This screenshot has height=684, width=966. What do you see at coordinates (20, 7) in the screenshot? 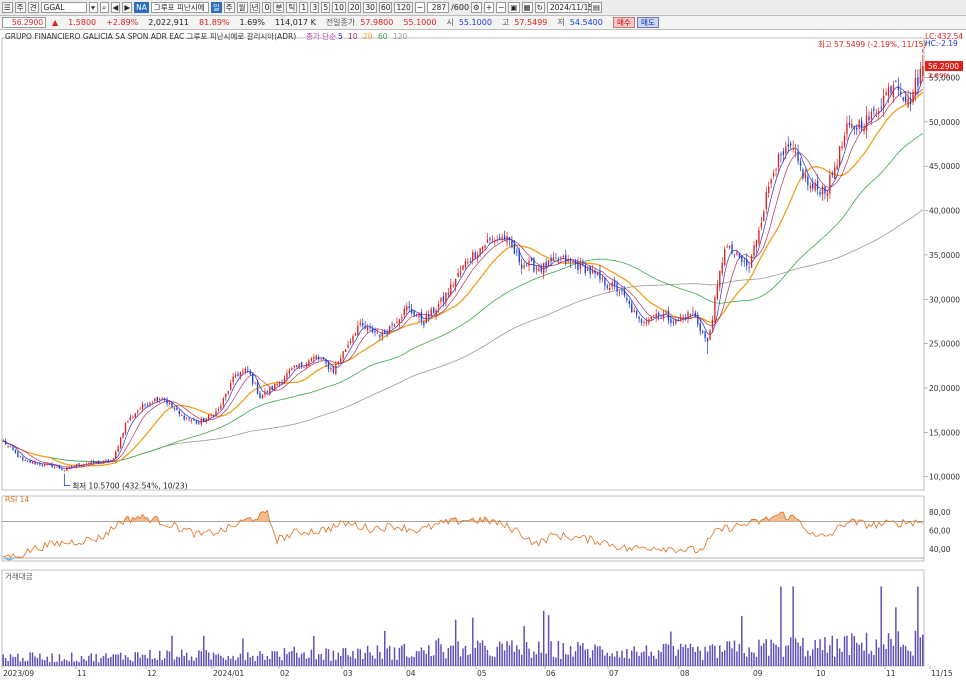
I see `period-button-week: 주` at bounding box center [20, 7].